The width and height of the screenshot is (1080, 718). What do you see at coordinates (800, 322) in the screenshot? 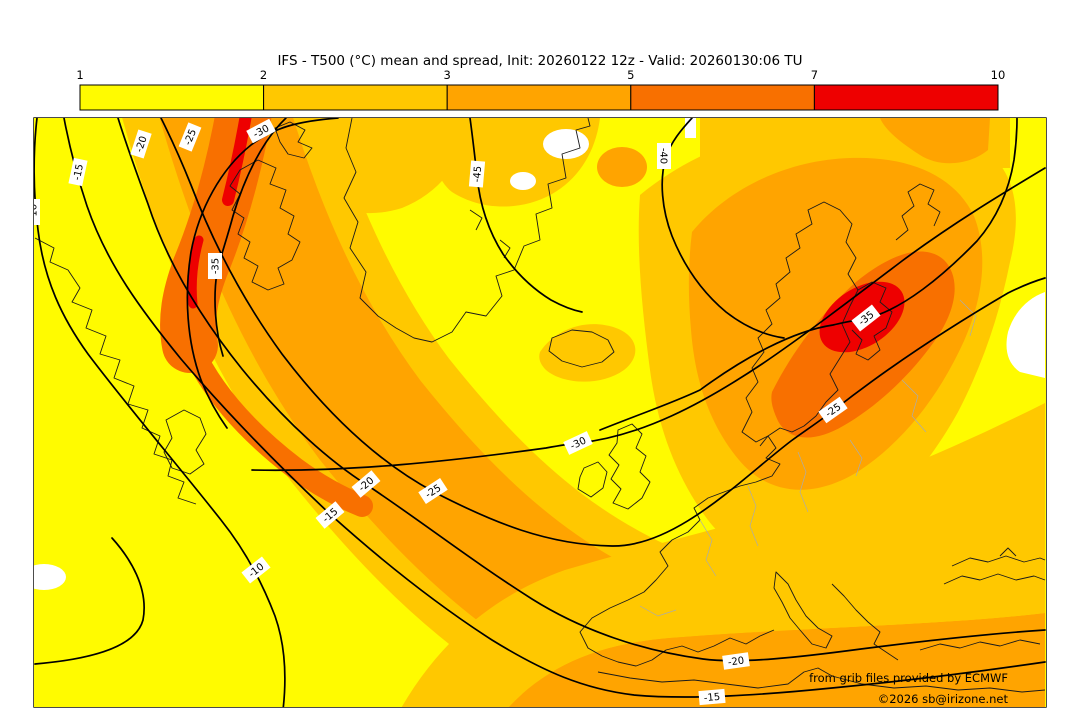
I see `coast-scandinavia` at bounding box center [800, 322].